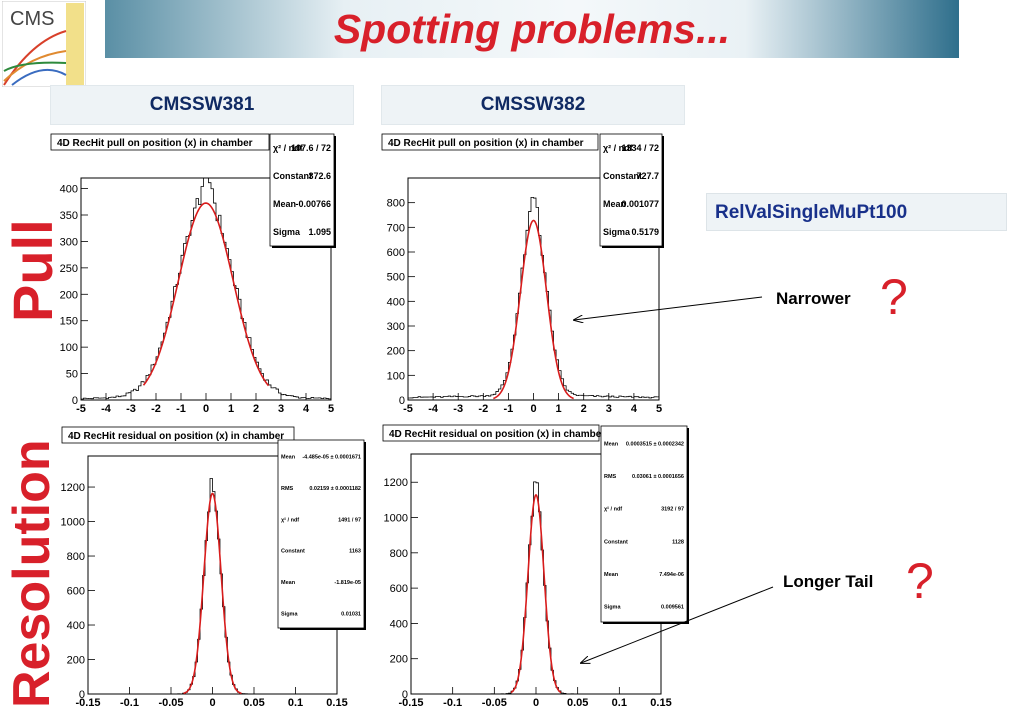 This screenshot has height=723, width=1023. I want to click on column-header-381: CMSSW381, so click(202, 105).